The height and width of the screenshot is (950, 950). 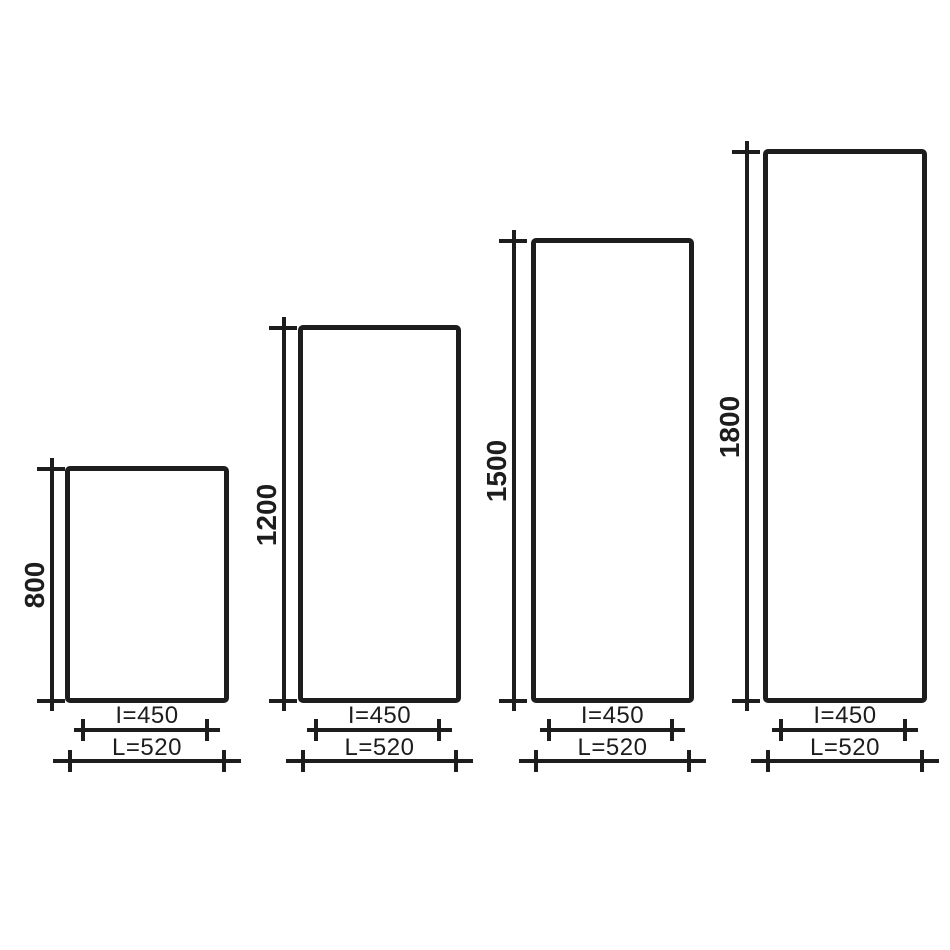 What do you see at coordinates (34, 585) in the screenshot?
I see `height-dim-label: 800` at bounding box center [34, 585].